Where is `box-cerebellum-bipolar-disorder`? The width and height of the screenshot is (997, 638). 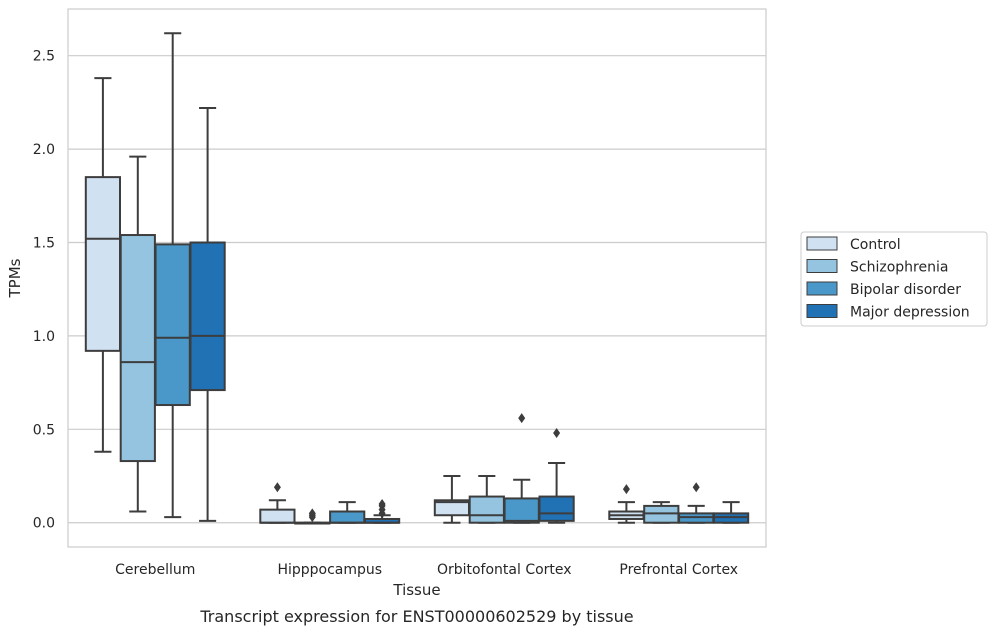 box-cerebellum-bipolar-disorder is located at coordinates (172, 275).